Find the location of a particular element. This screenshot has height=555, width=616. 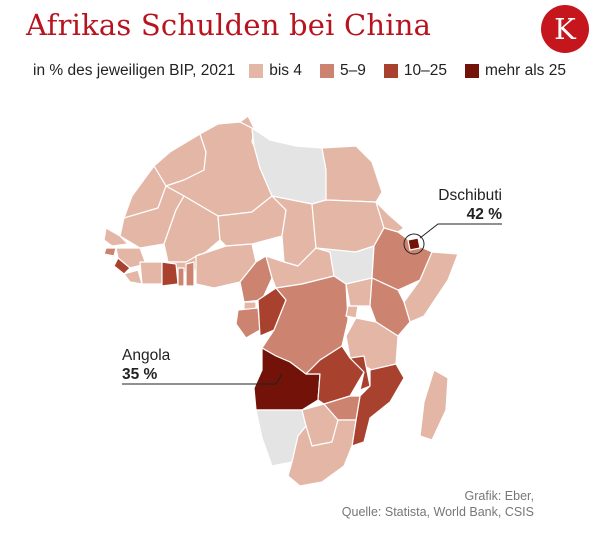

legend-item-10-25: 10–25 is located at coordinates (415, 71).